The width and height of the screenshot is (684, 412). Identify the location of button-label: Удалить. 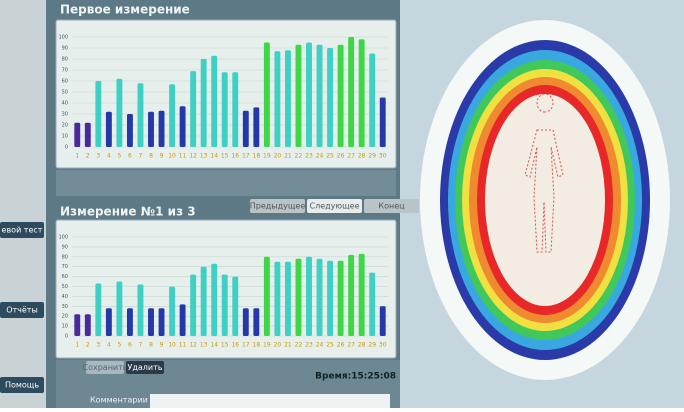
(145, 367).